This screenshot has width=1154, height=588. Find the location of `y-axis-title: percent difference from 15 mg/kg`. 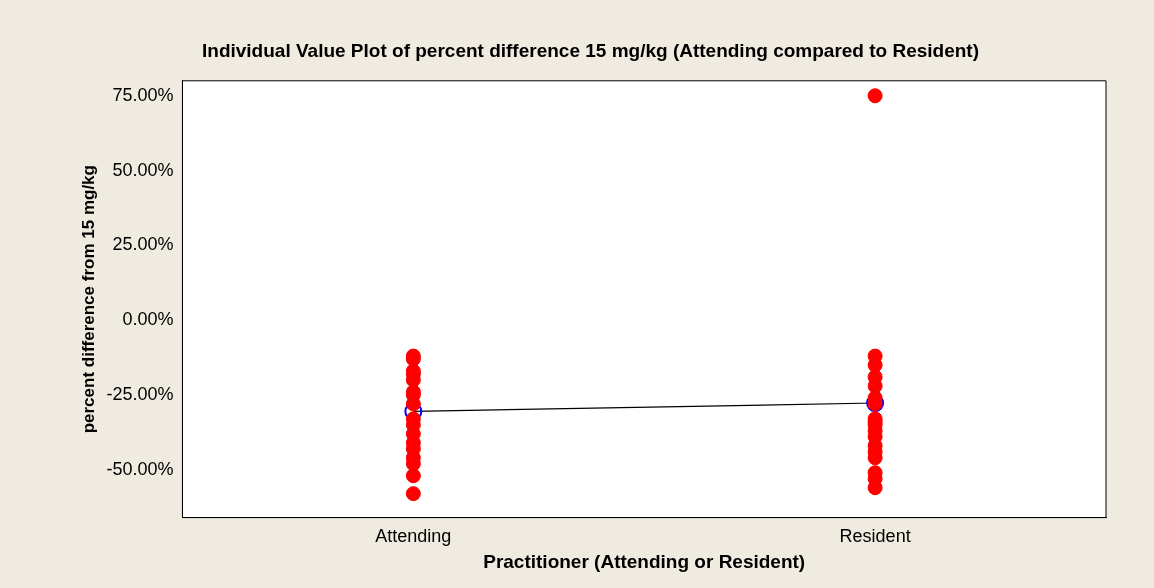

y-axis-title: percent difference from 15 mg/kg is located at coordinates (88, 299).